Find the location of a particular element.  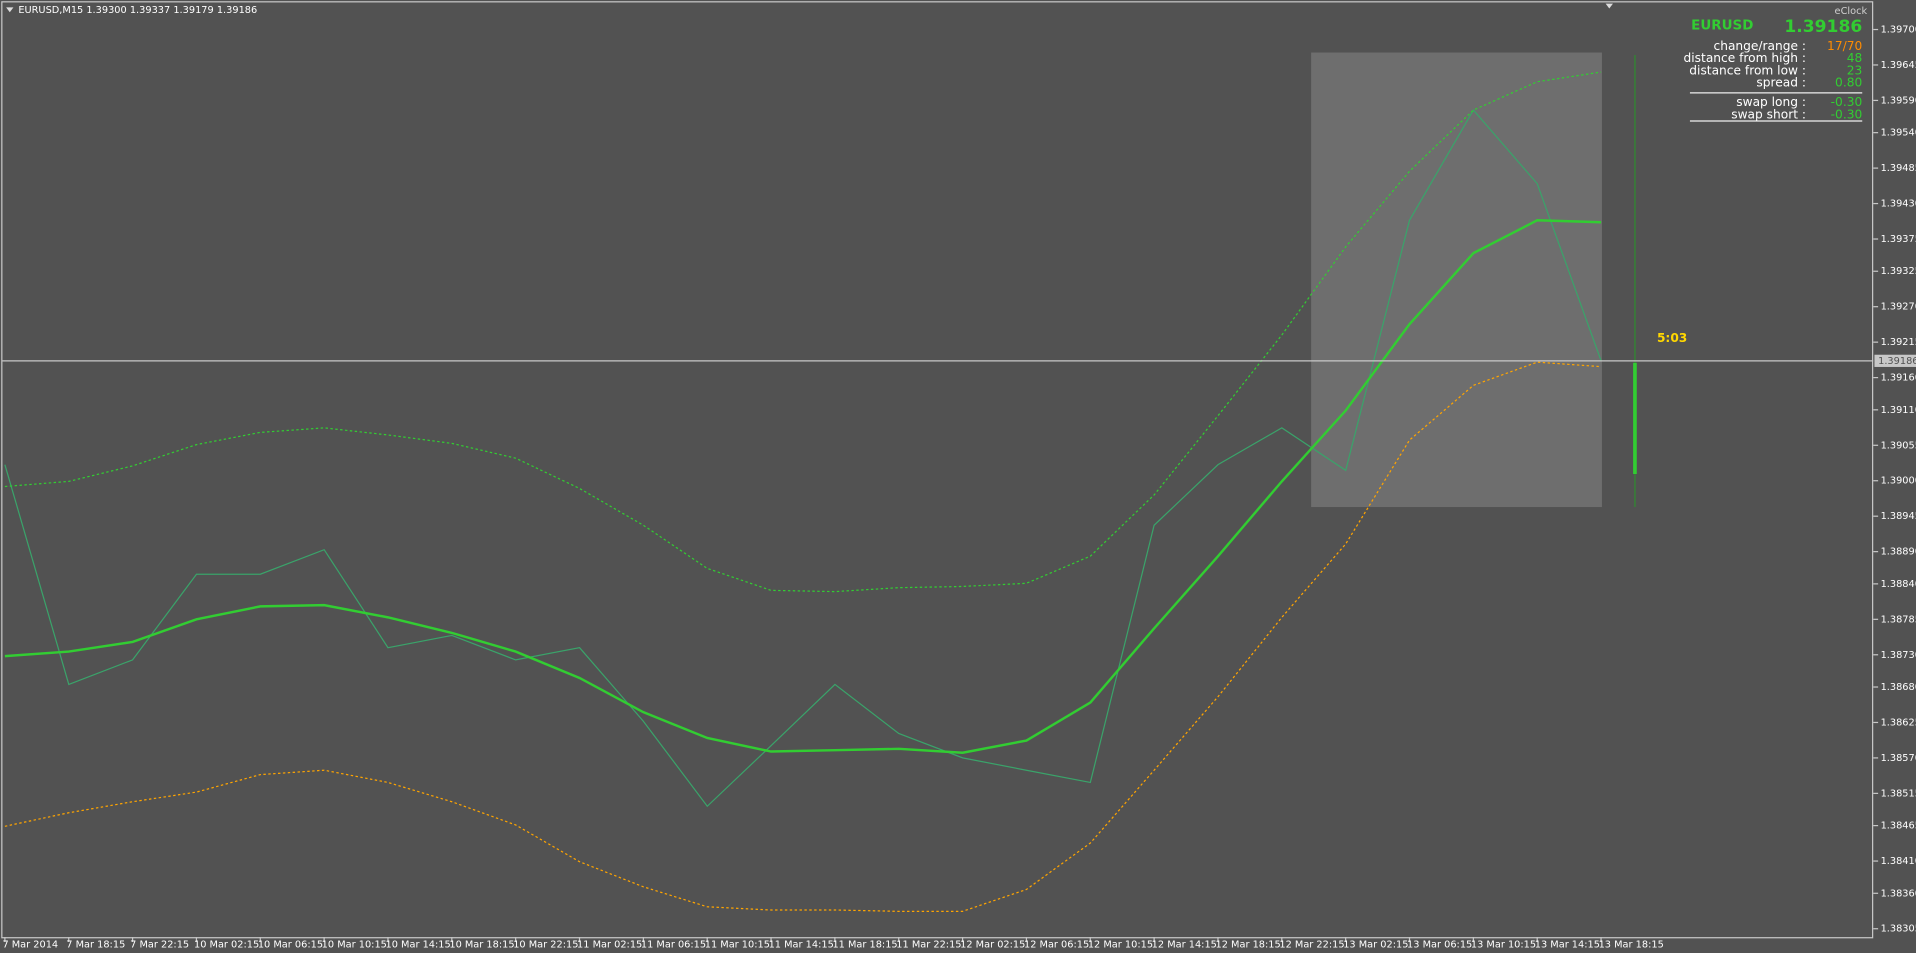

y-tick-label: 1.39485 is located at coordinates (1898, 168).